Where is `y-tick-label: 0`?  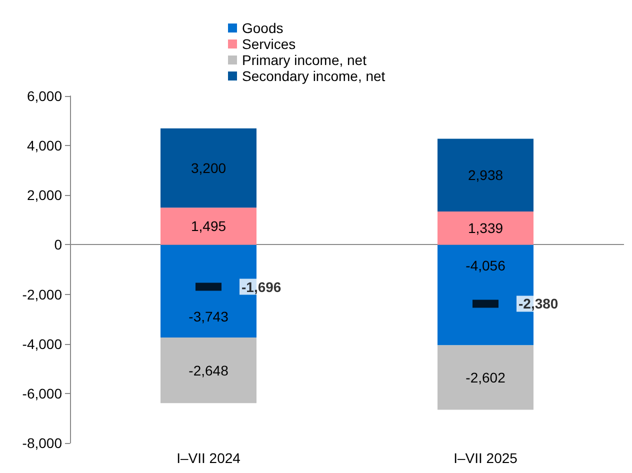 y-tick-label: 0 is located at coordinates (58, 244).